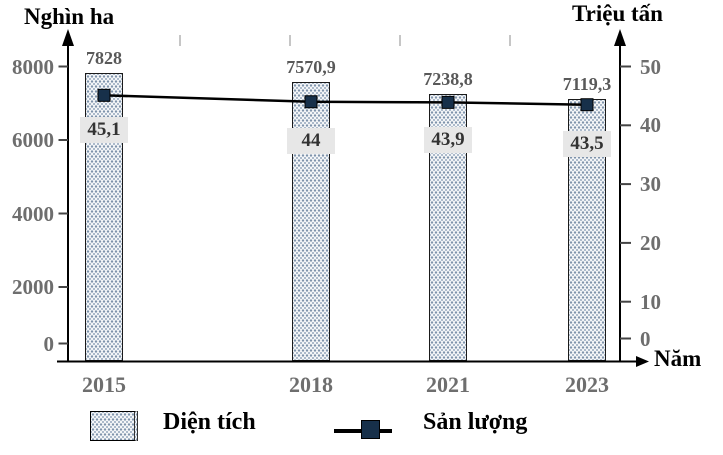 This screenshot has width=723, height=455. Describe the element at coordinates (311, 67) in the screenshot. I see `bar-value-label: 7570,9` at that location.